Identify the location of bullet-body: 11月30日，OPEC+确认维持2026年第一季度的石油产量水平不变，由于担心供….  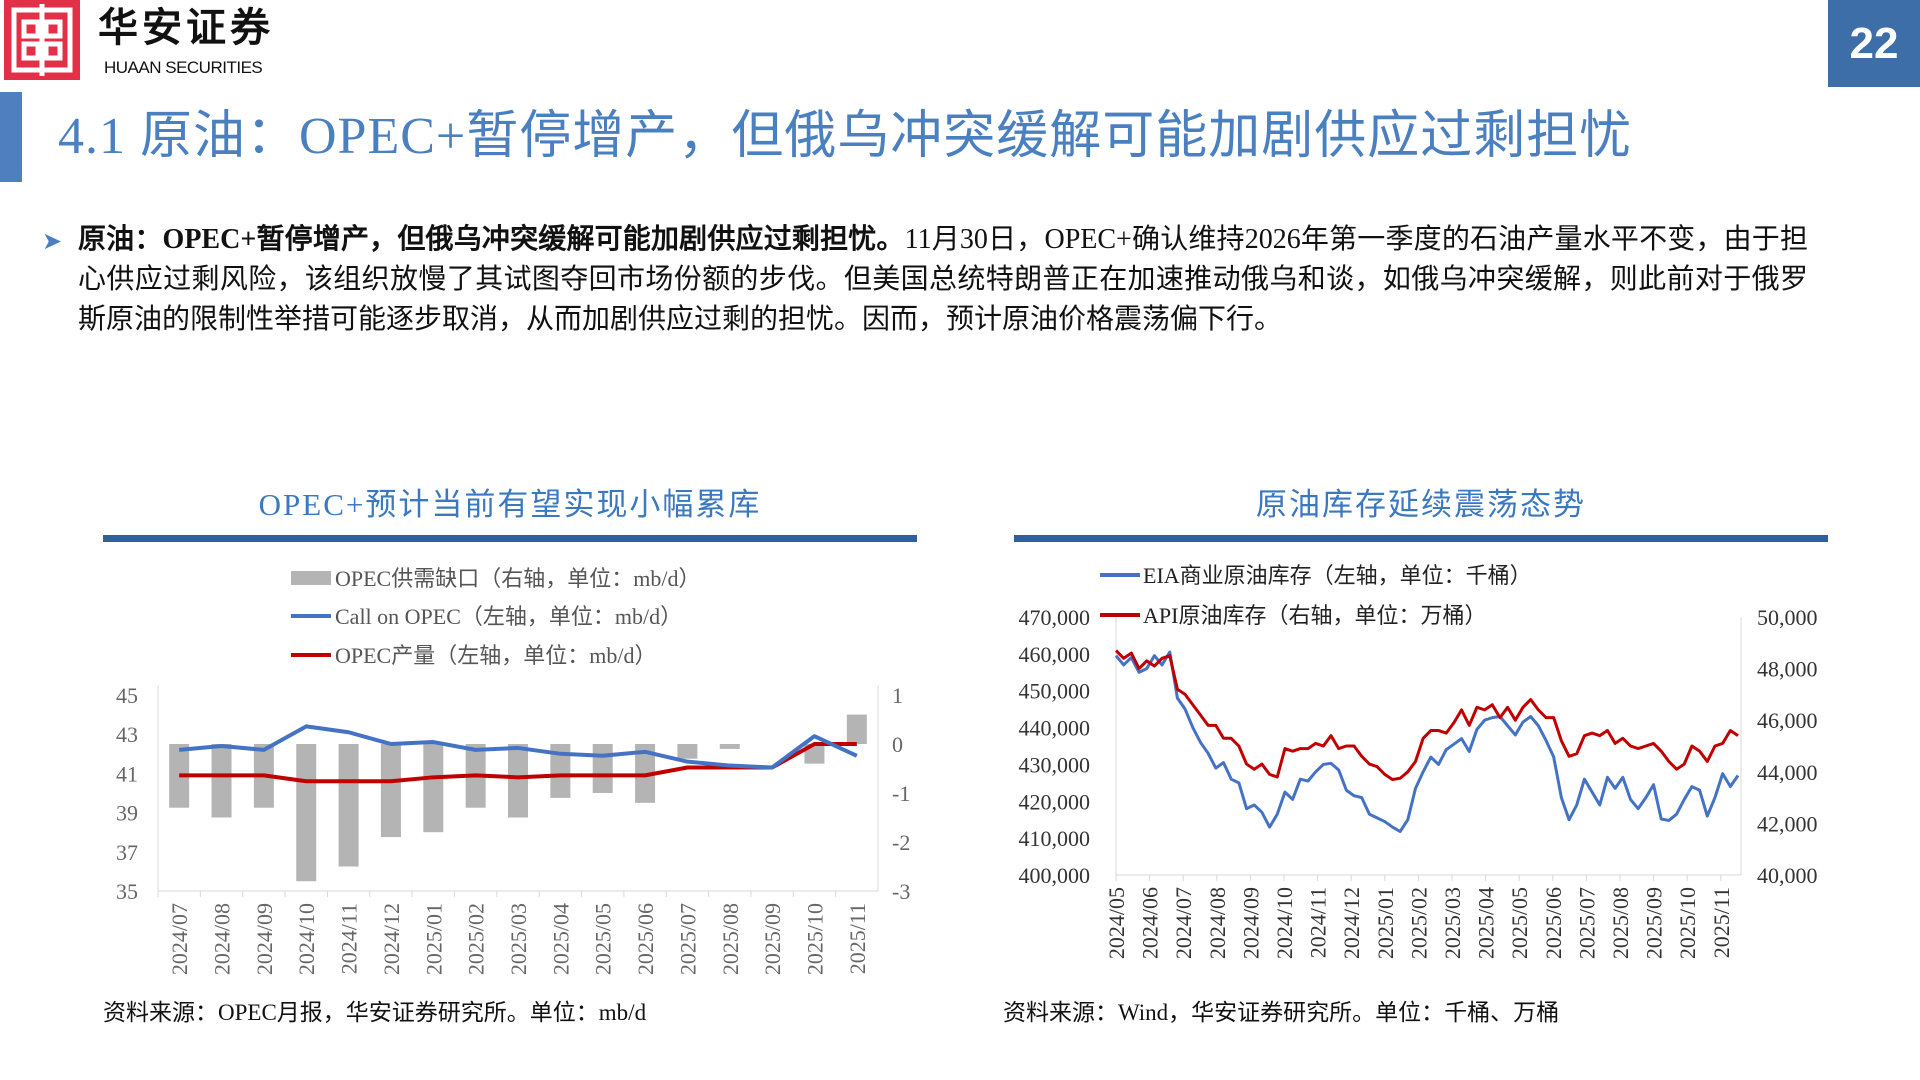
(943, 279).